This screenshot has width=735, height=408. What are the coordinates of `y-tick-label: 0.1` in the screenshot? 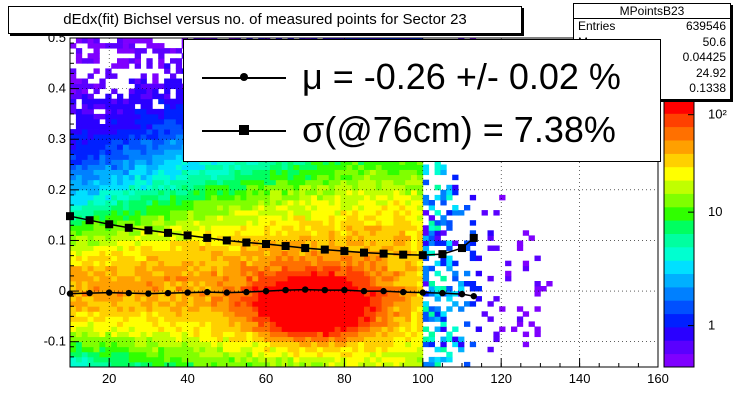 It's located at (57, 239).